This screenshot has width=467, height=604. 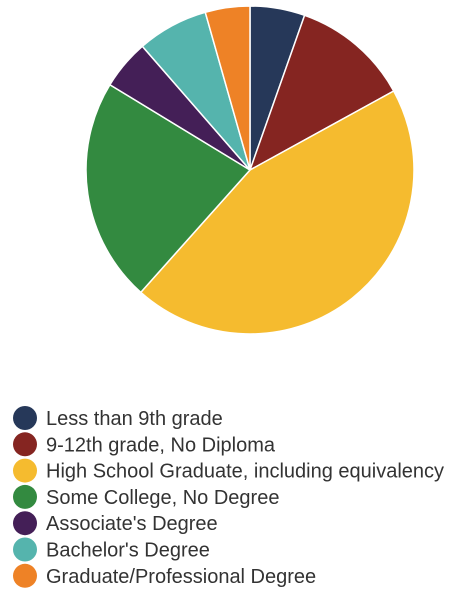 I want to click on legend-label-5: Associate's Degree, so click(x=132, y=524).